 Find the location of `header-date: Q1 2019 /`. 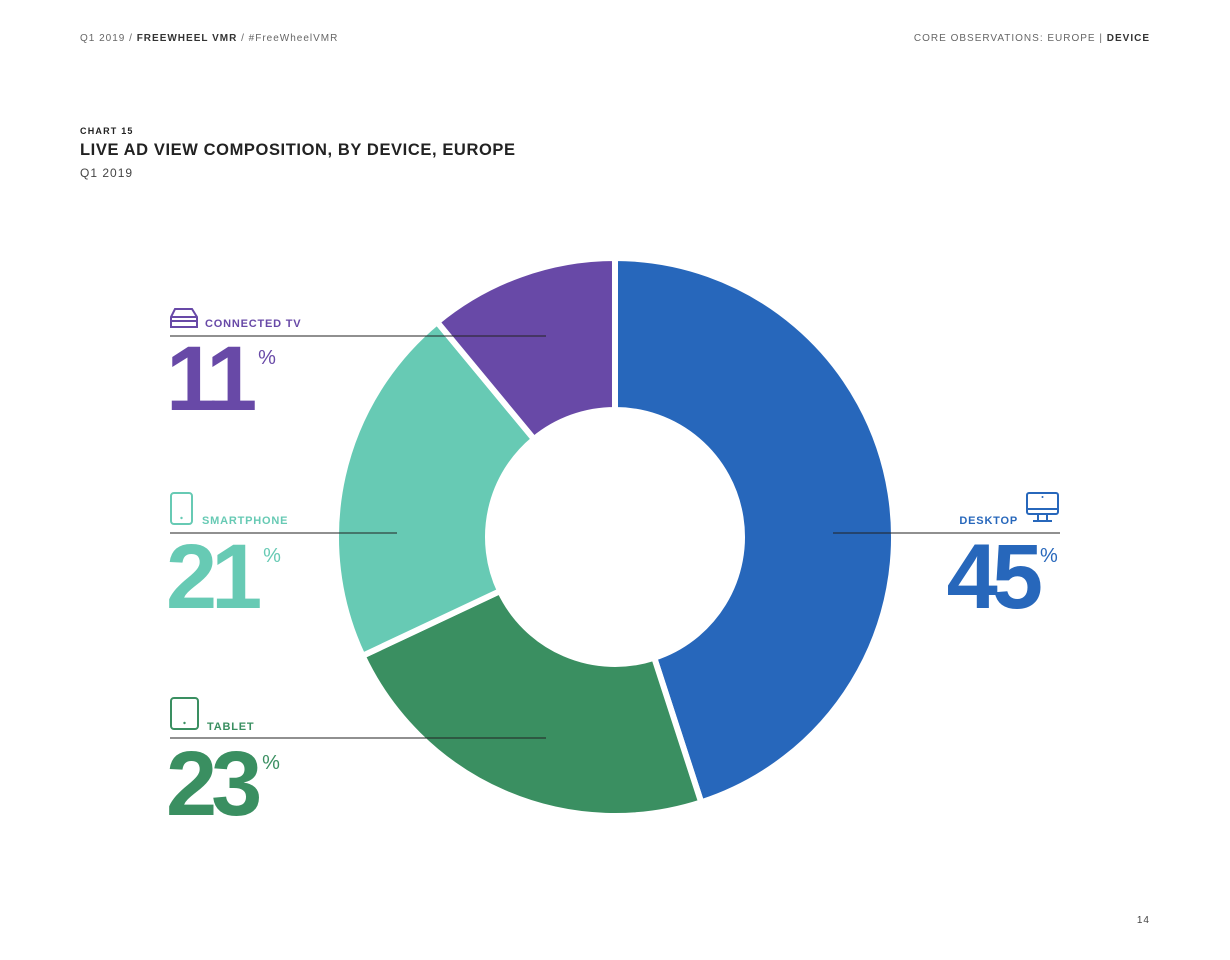

header-date: Q1 2019 / is located at coordinates (108, 38).